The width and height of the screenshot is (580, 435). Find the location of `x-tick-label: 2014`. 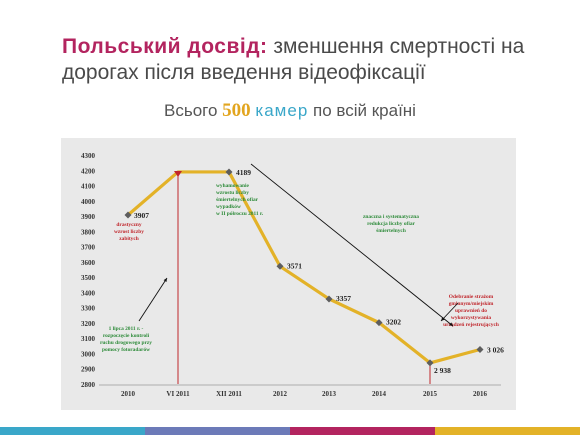

x-tick-label: 2014 is located at coordinates (379, 394).